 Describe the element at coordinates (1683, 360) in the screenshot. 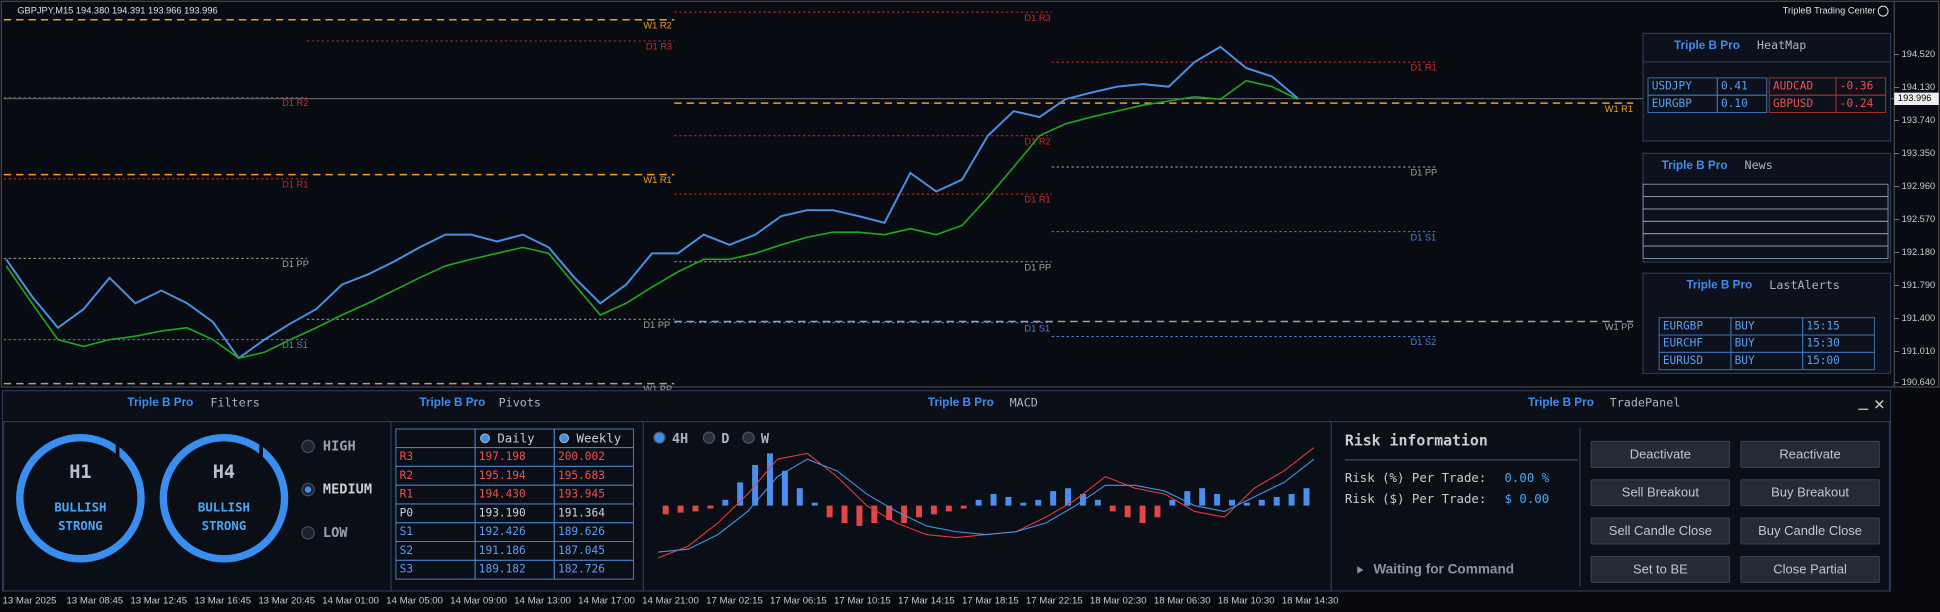

I see `alert-text: EURUSD` at that location.